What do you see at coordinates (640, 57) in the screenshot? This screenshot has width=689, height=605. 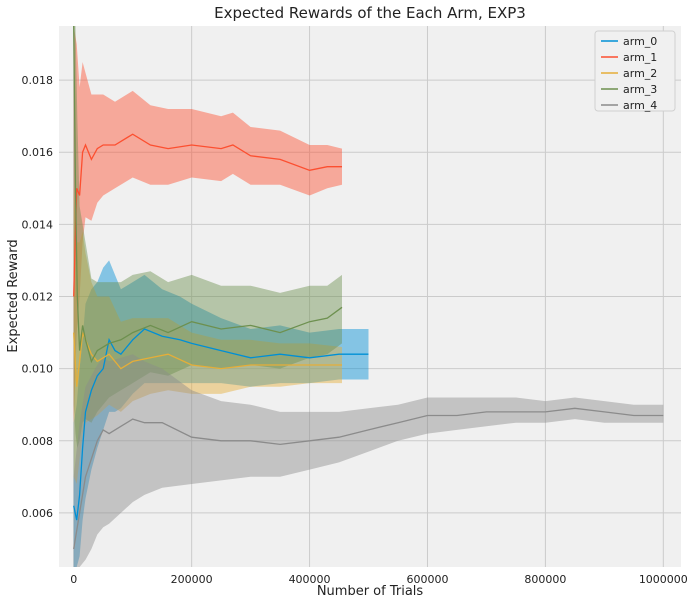 I see `legend-label-arm_1: arm_1` at bounding box center [640, 57].